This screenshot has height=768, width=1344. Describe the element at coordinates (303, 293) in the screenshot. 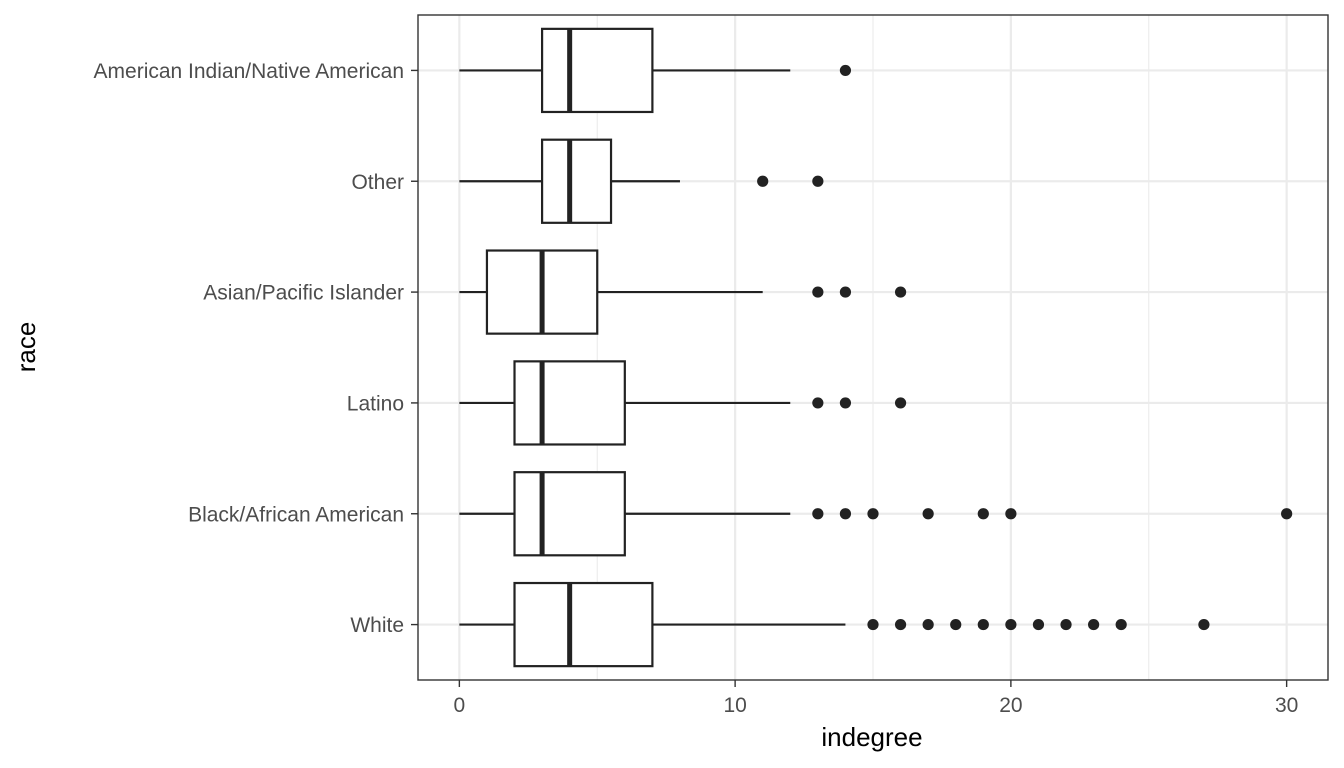

I see `y-tick-label: Asian/Pacific Islander` at that location.